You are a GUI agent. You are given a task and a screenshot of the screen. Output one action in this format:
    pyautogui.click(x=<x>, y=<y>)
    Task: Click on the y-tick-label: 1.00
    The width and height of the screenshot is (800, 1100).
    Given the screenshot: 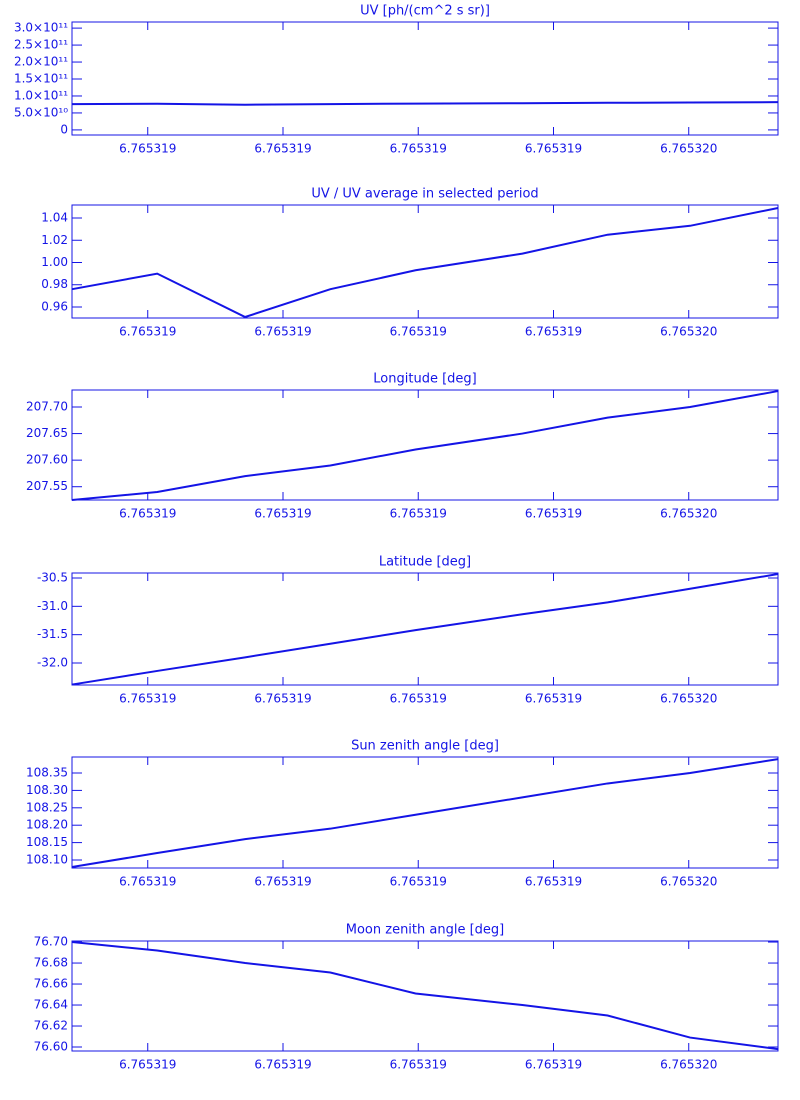 What is the action you would take?
    pyautogui.click(x=54, y=262)
    